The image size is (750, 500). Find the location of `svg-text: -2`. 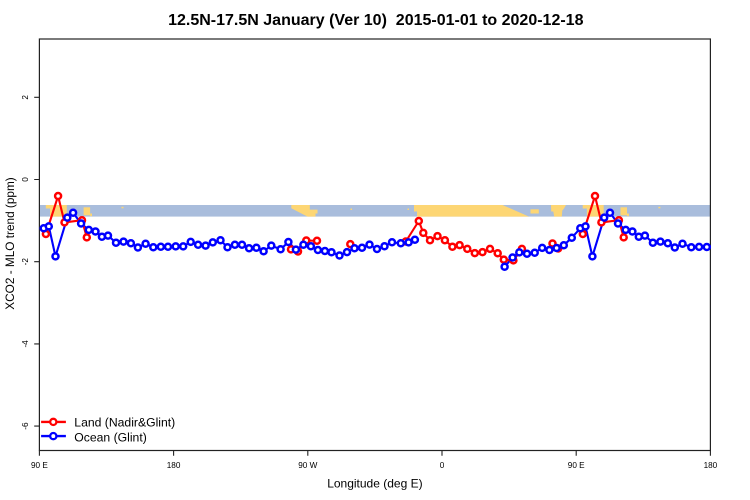

svg-text: -2 is located at coordinates (25, 262).